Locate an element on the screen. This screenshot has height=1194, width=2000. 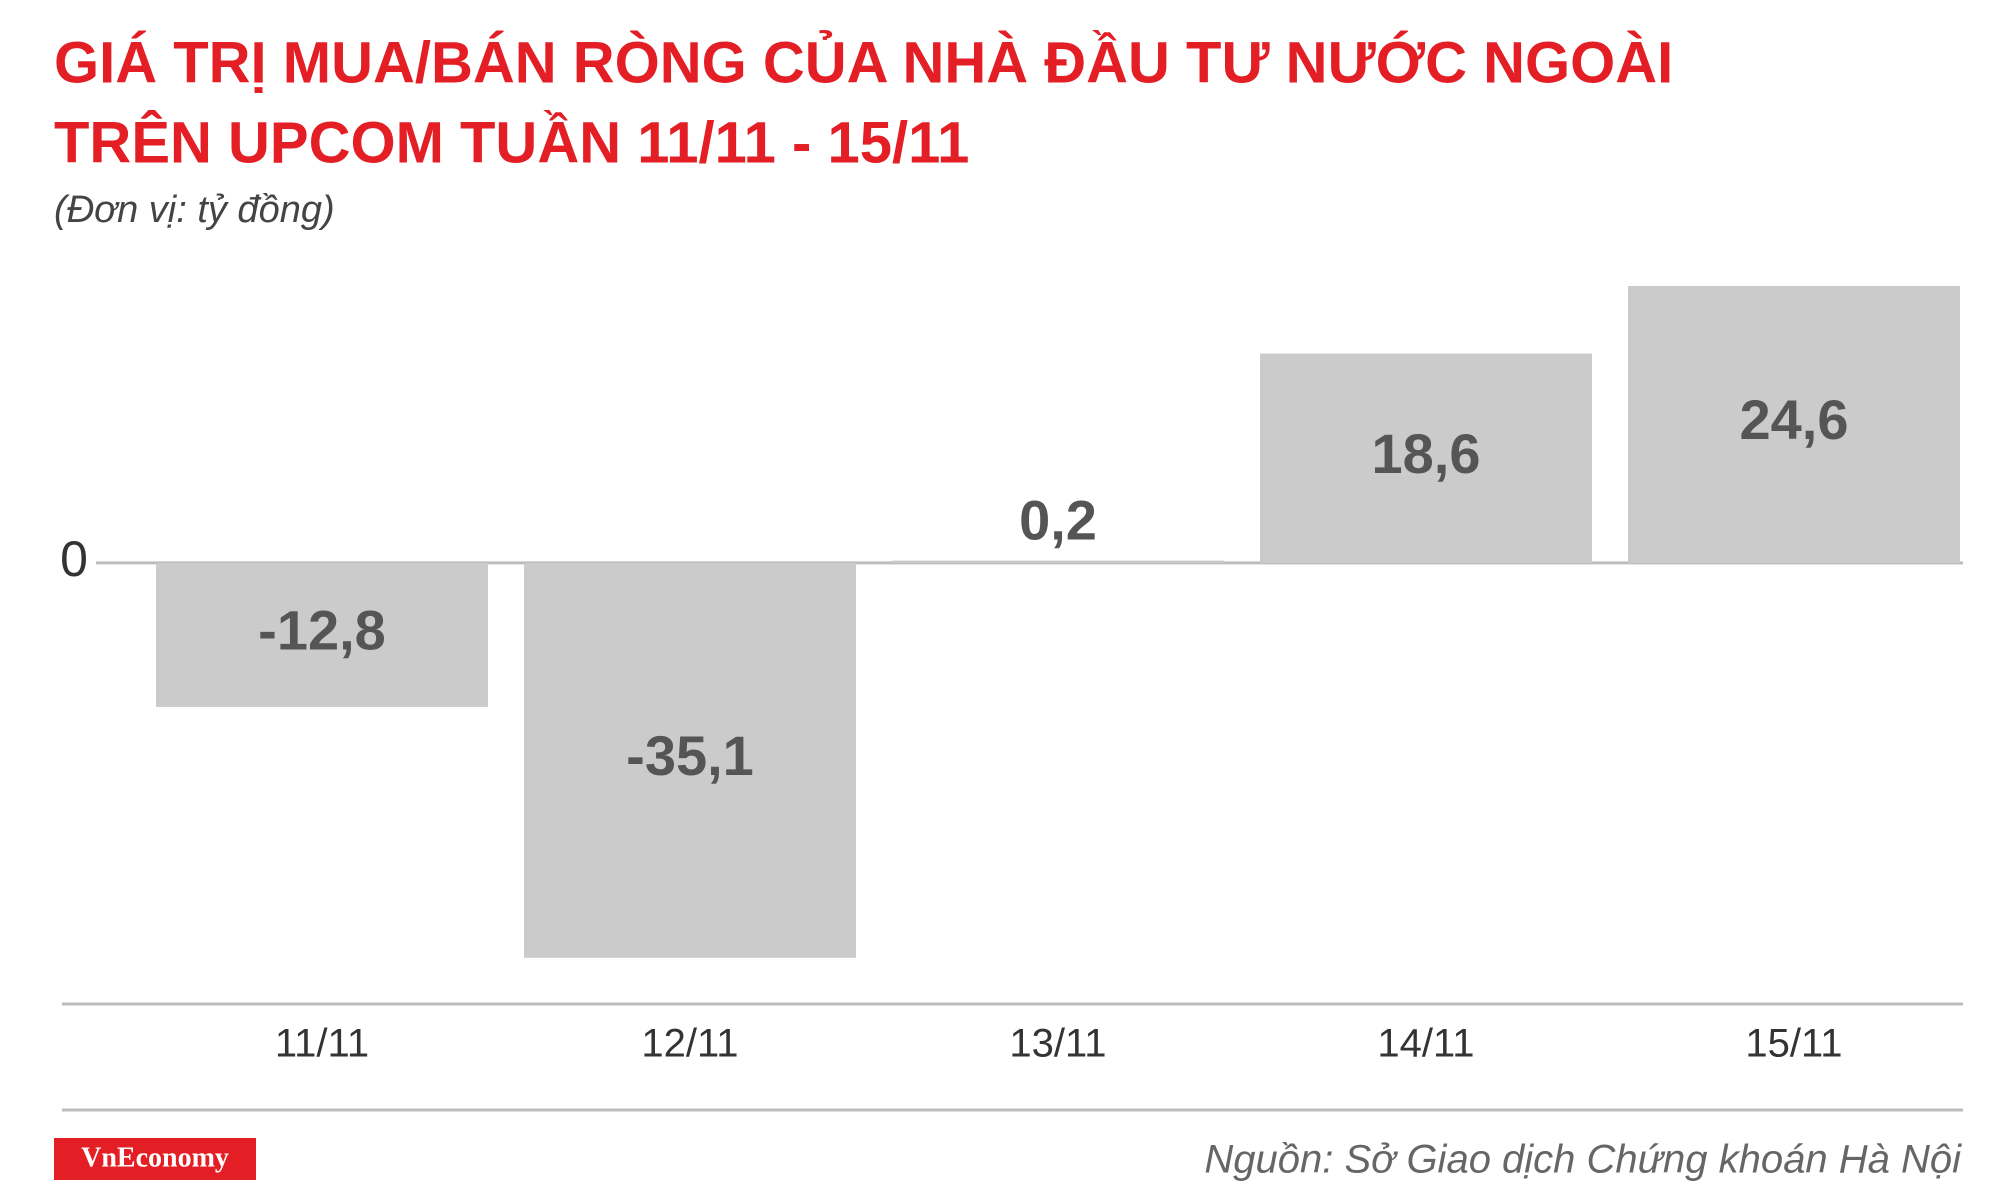
value-label: 18,6 is located at coordinates (1426, 453).